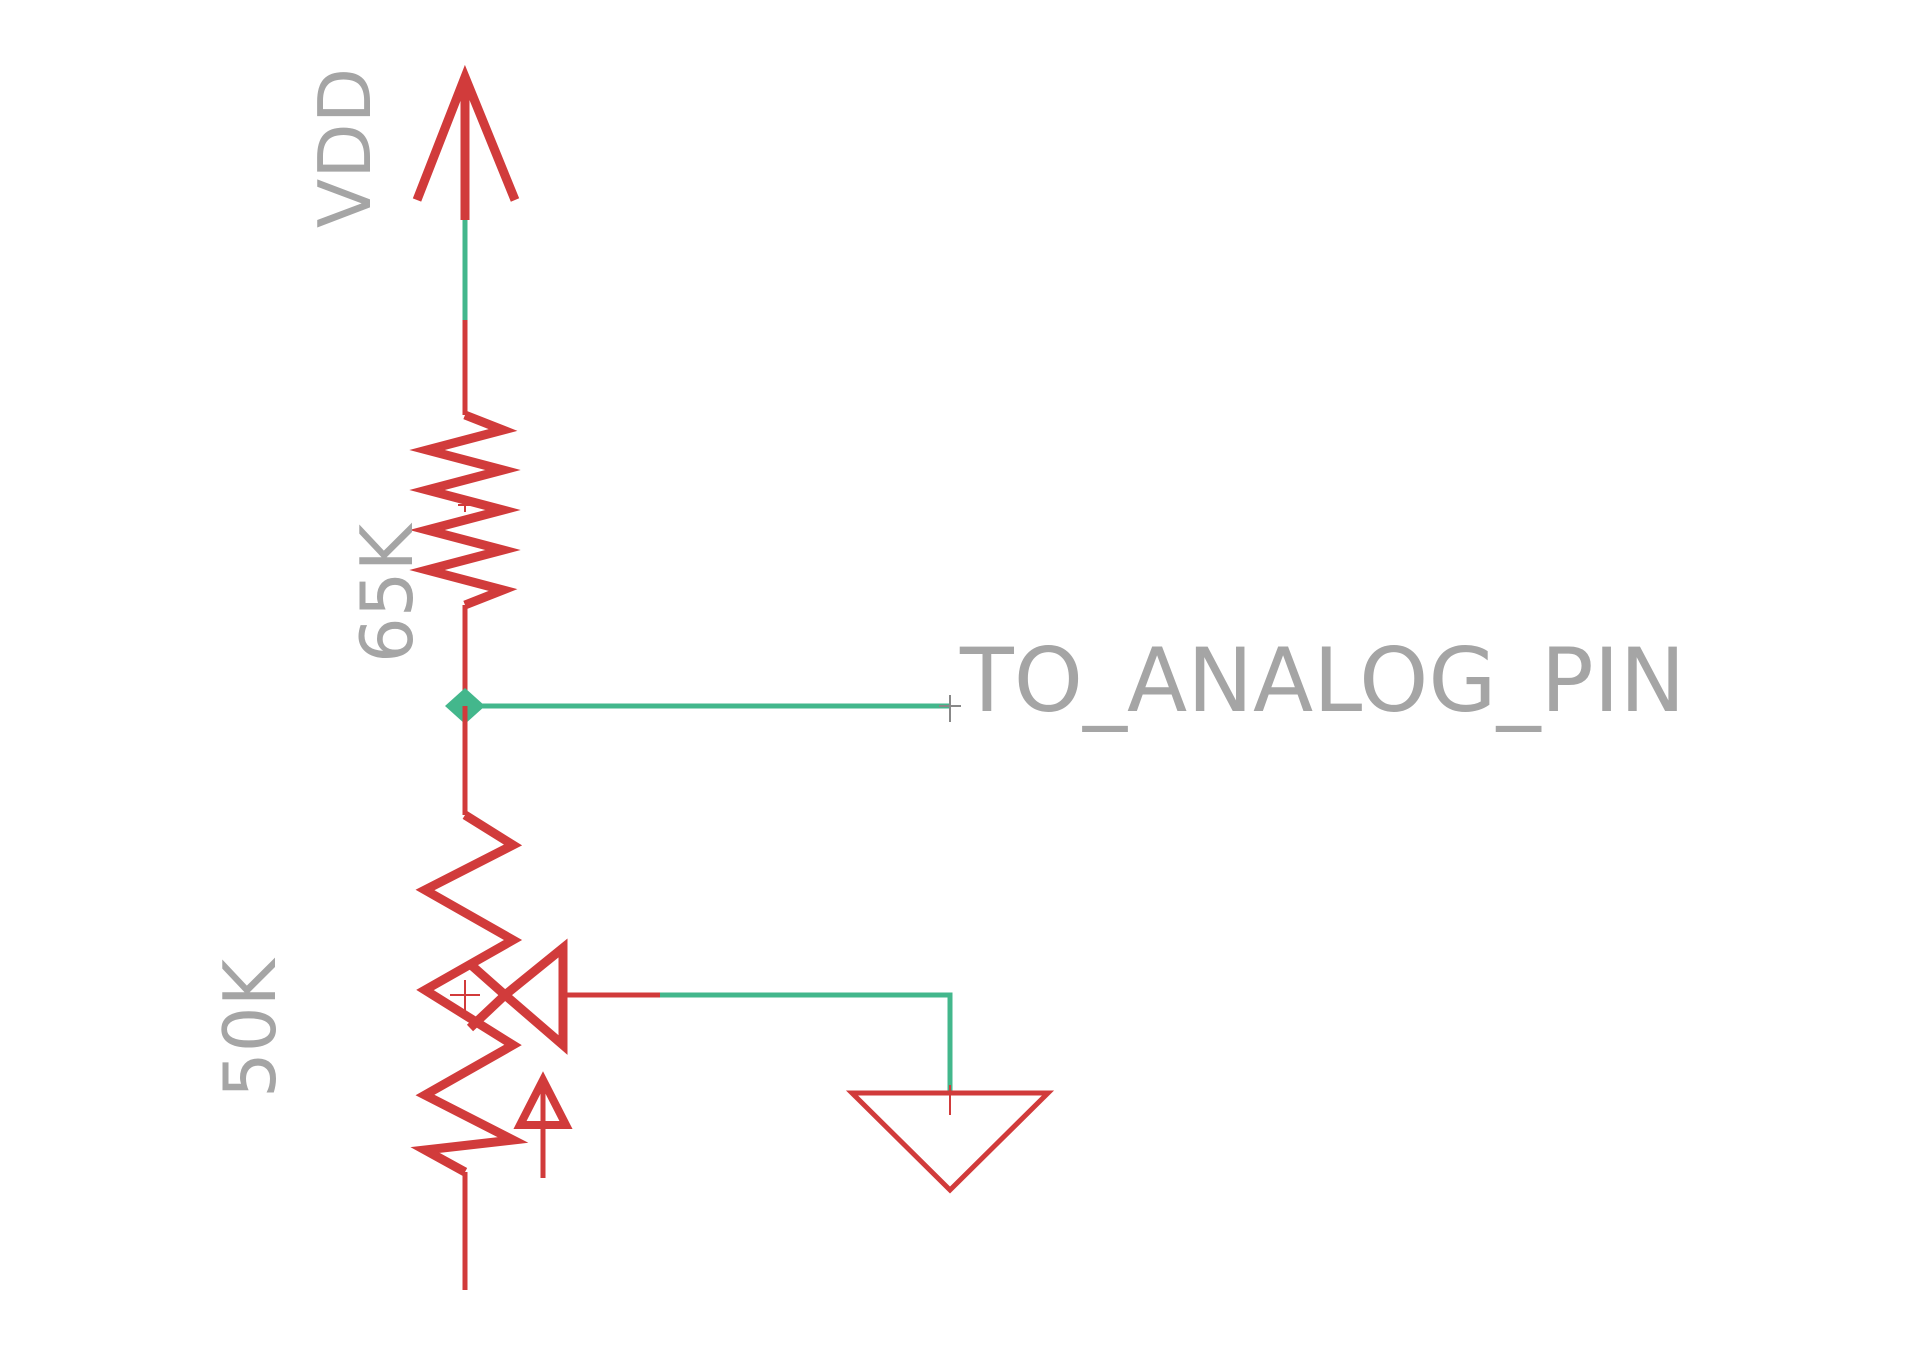  Describe the element at coordinates (950, 708) in the screenshot. I see `net-endpoint-marker` at that location.